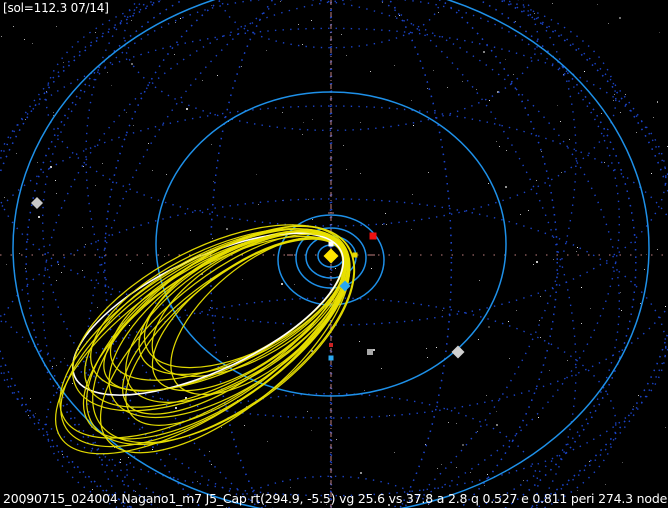  I want to click on solar-longitude-label: [sol=112.3 07/14], so click(56, 8).